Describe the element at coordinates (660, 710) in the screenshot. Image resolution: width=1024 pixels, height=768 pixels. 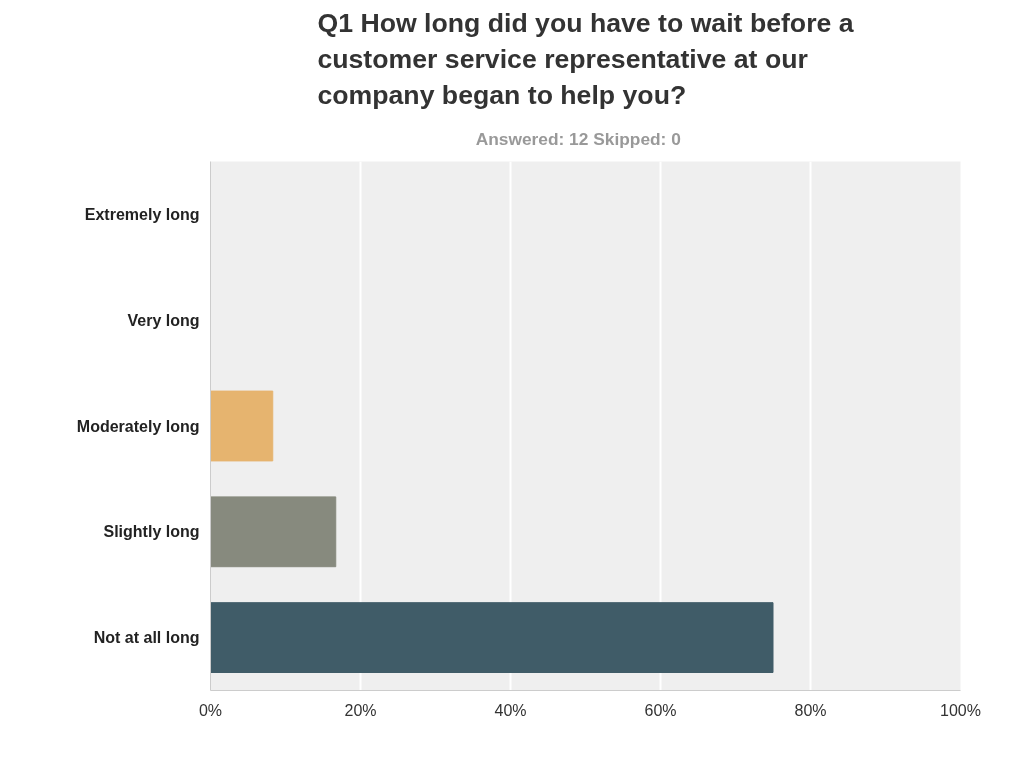
I see `x-tick-label: 60%` at that location.